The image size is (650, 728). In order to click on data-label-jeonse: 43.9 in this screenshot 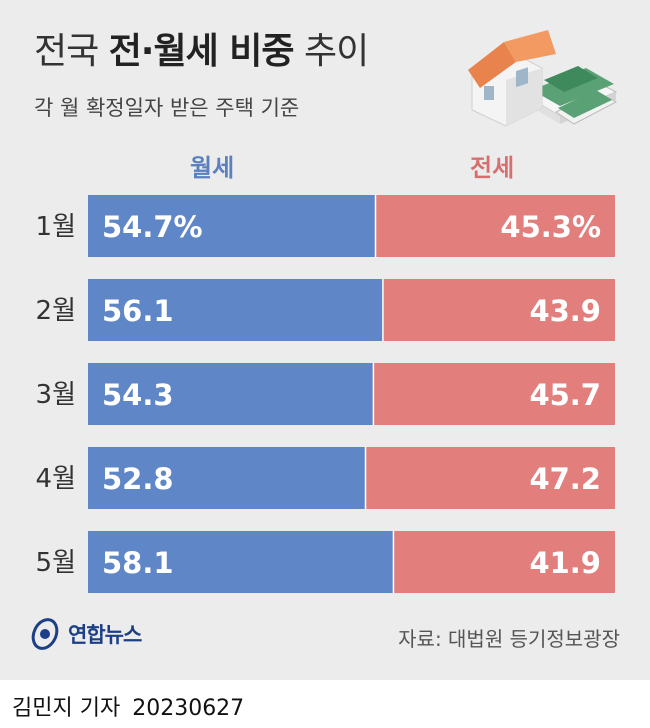, I will do `click(565, 311)`.